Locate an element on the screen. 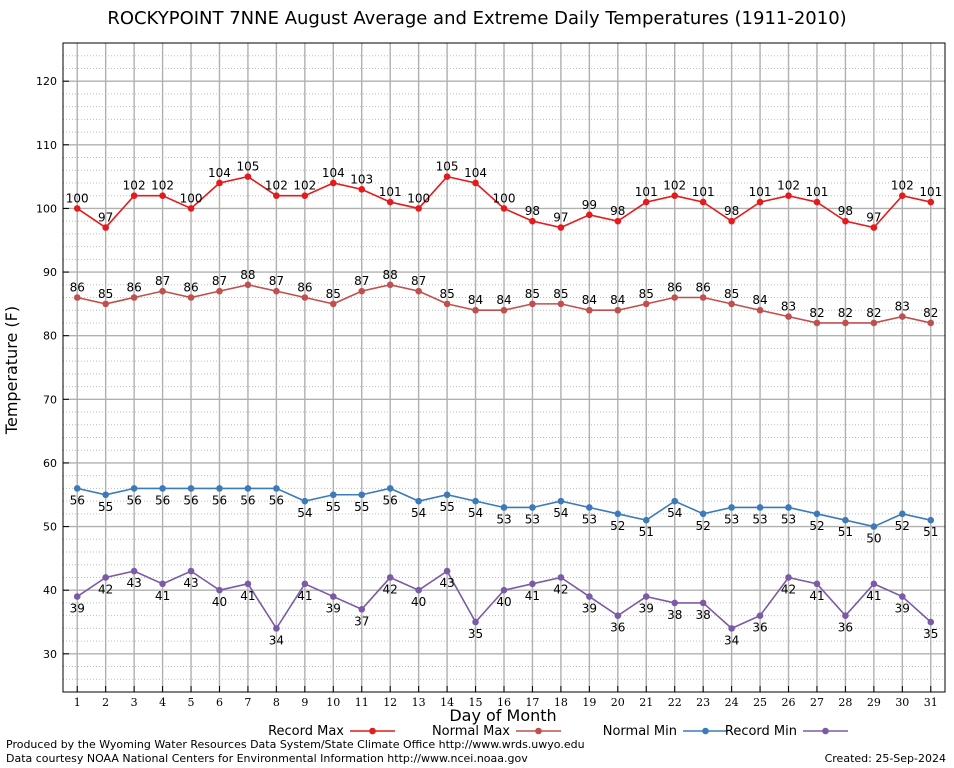 This screenshot has height=768, width=954. record-max-data-label: 100 is located at coordinates (504, 198).